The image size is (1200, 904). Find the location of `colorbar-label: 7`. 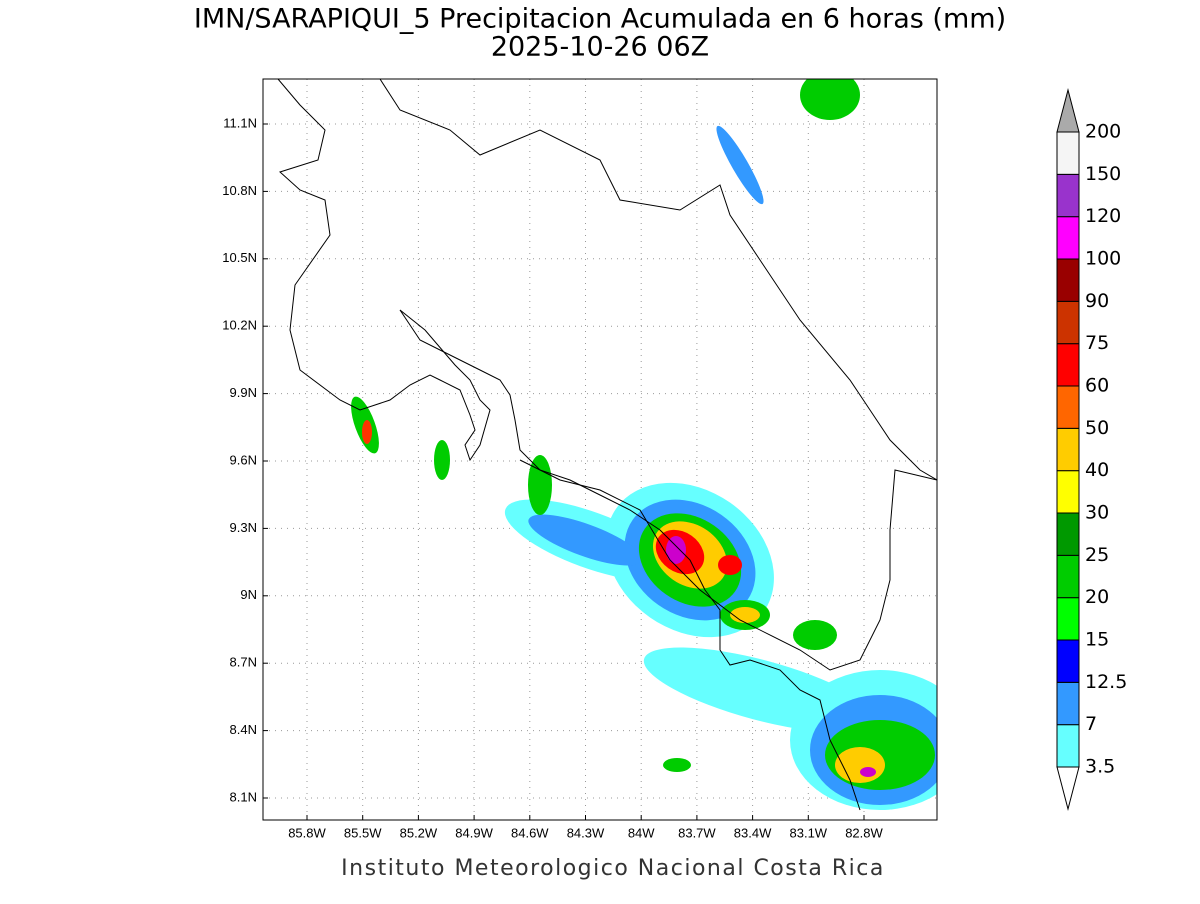

colorbar-label: 7 is located at coordinates (1091, 724).